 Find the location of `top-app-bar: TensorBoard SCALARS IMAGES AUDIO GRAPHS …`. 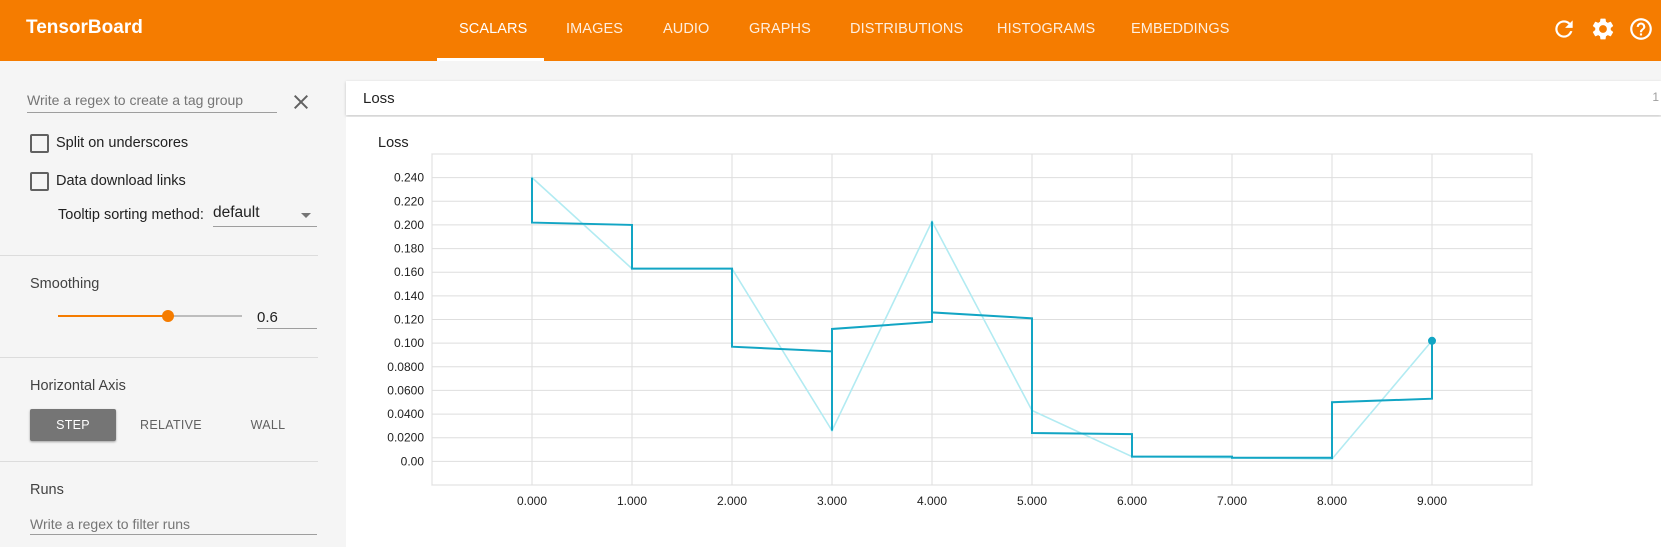

top-app-bar: TensorBoard SCALARS IMAGES AUDIO GRAPHS … is located at coordinates (830, 30).